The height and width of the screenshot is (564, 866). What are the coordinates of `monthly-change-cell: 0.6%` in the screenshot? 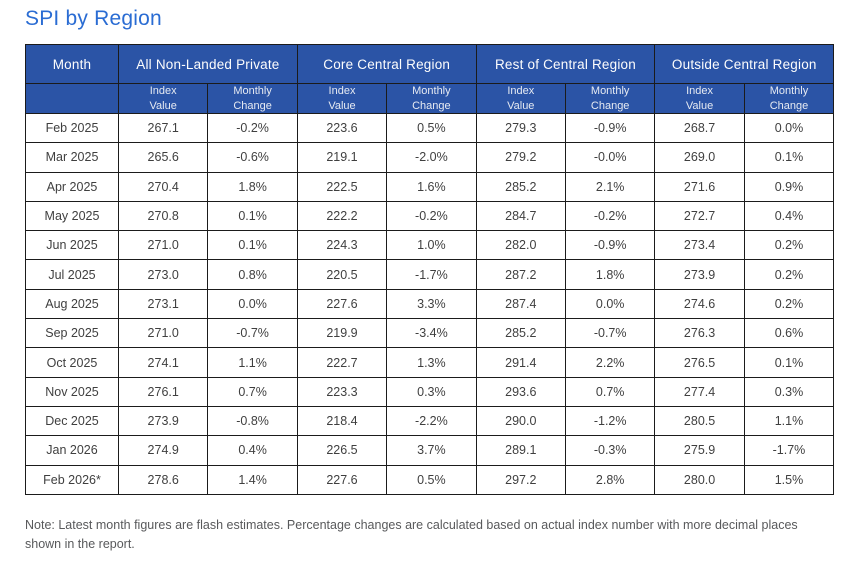 It's located at (789, 333).